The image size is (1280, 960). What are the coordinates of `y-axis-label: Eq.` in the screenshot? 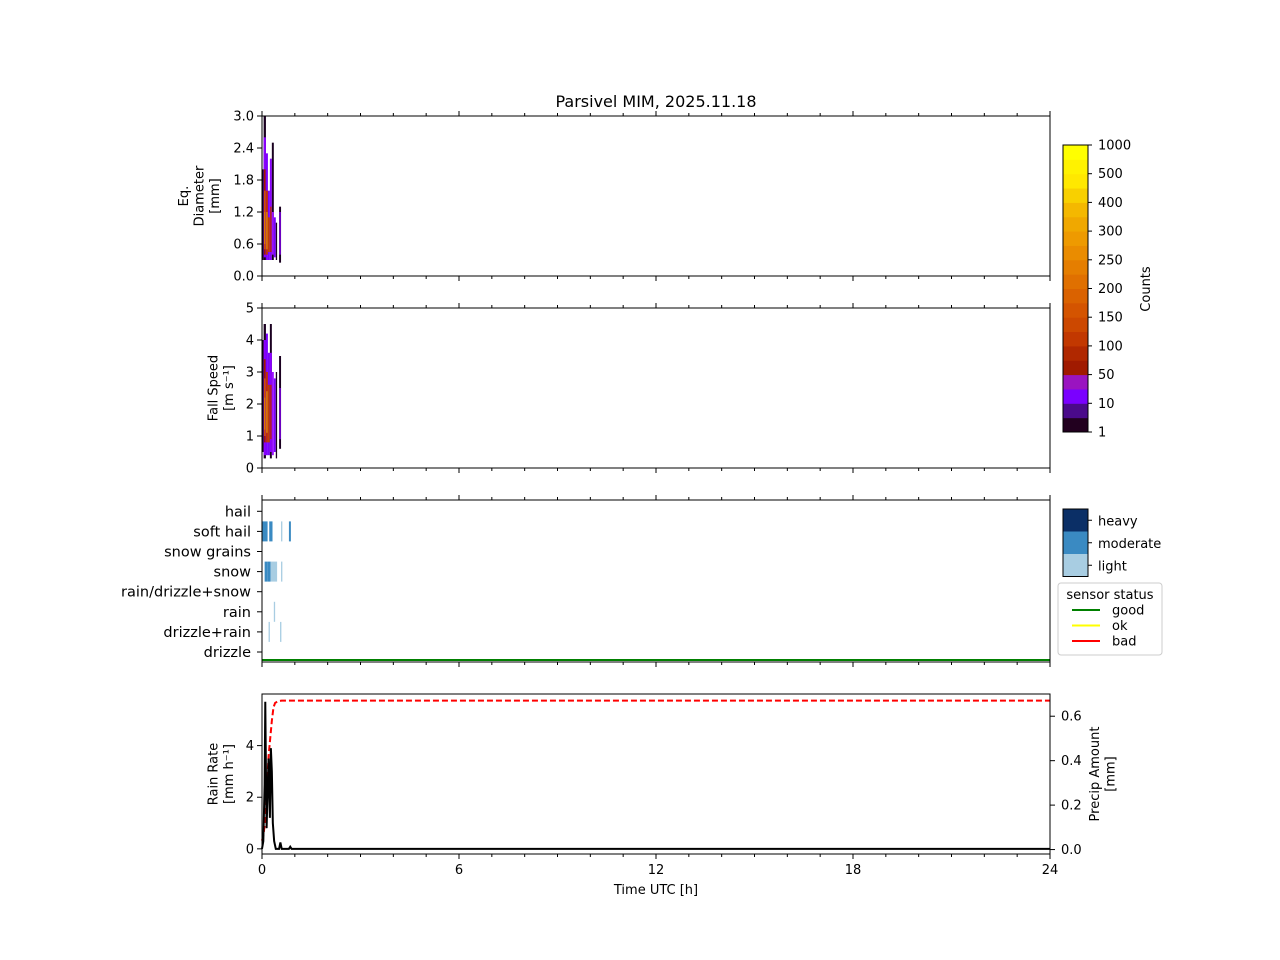 It's located at (184, 196).